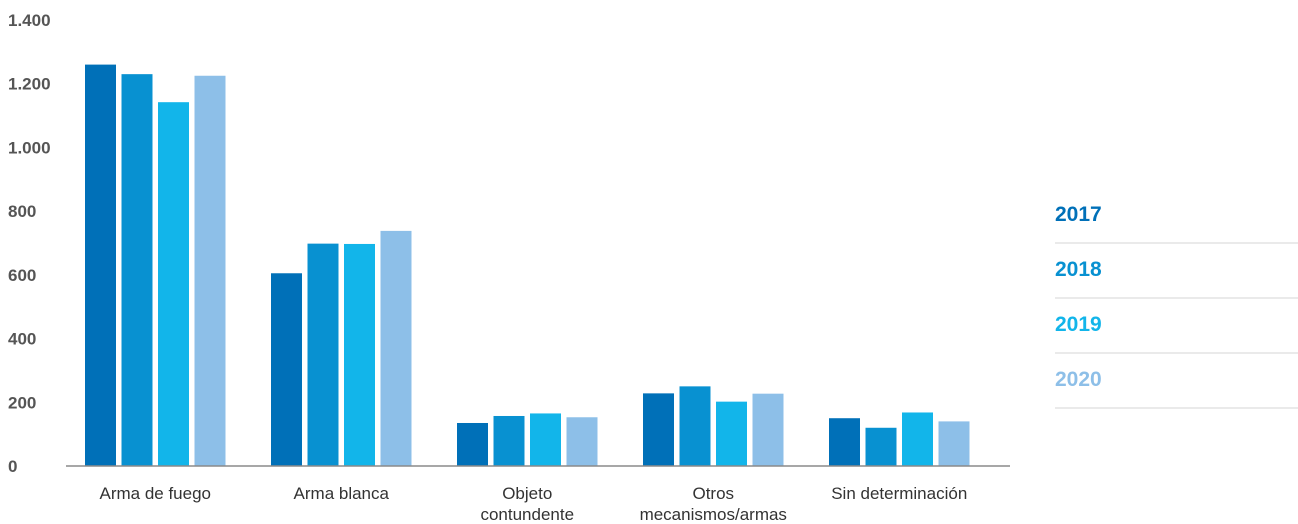 The width and height of the screenshot is (1298, 524). I want to click on x-category-label-line: contundente, so click(527, 514).